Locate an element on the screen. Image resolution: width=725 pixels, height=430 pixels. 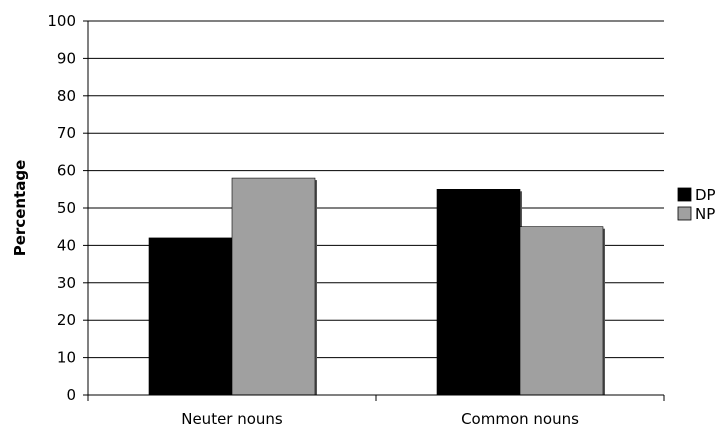
legend-label-dp: DP is located at coordinates (705, 195).